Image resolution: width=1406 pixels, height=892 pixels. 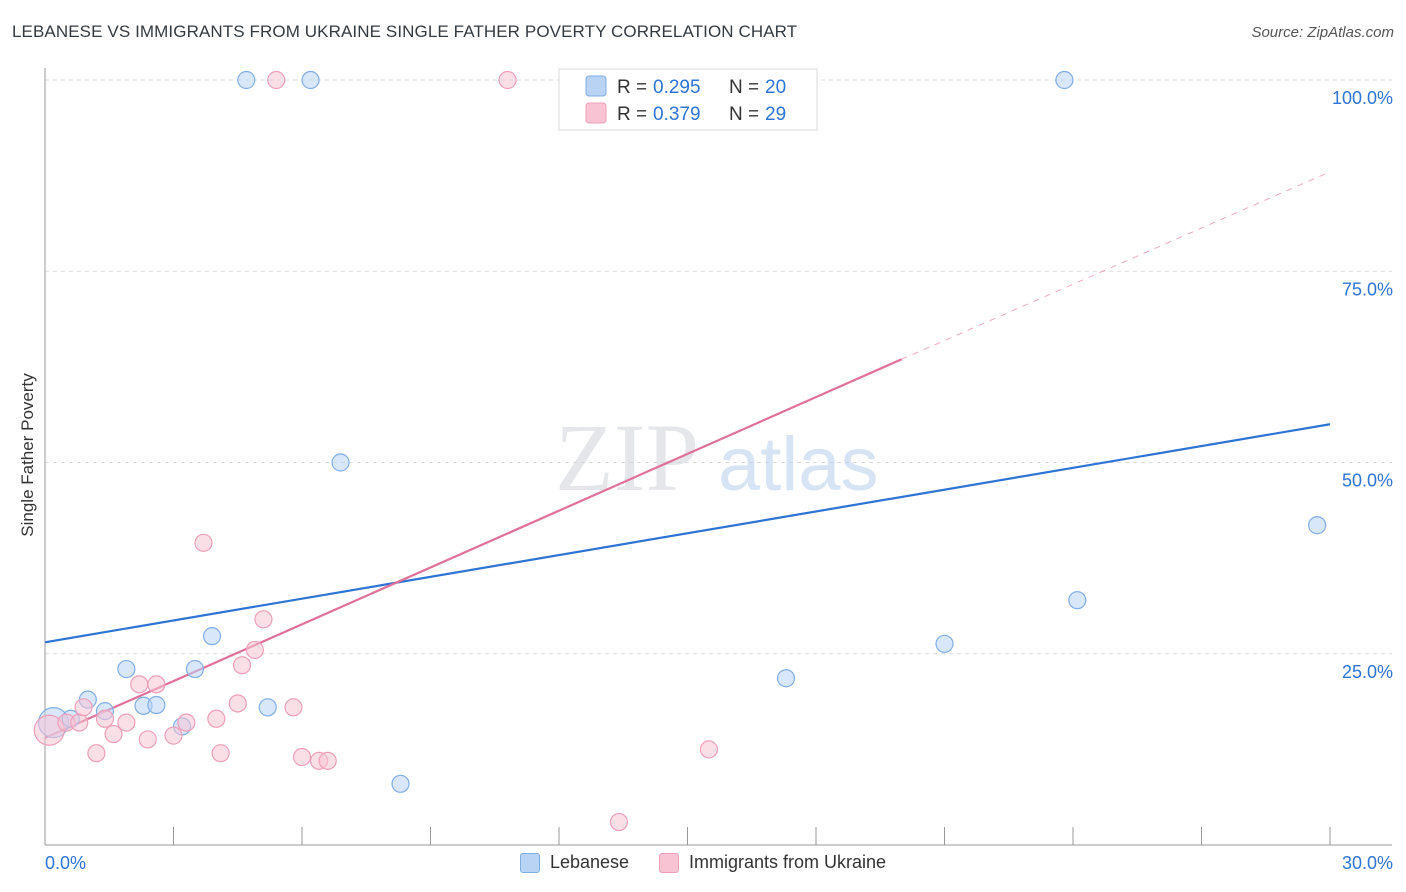 I want to click on watermark-zip: ZIP, so click(x=627, y=457).